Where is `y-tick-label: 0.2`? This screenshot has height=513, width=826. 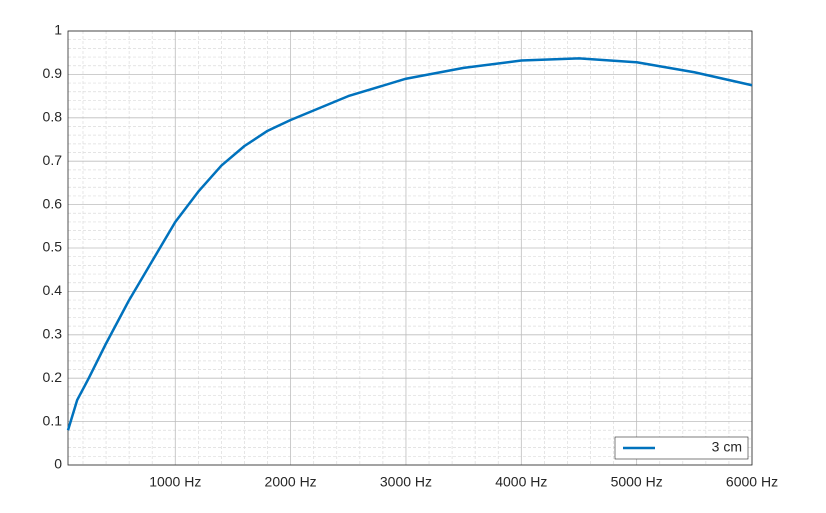
y-tick-label: 0.2 is located at coordinates (53, 377).